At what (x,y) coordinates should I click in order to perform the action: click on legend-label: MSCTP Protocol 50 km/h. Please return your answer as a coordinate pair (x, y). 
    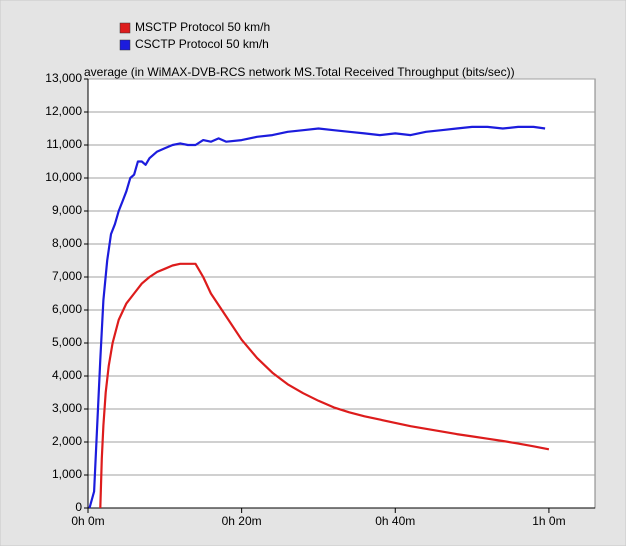
    Looking at the image, I should click on (202, 27).